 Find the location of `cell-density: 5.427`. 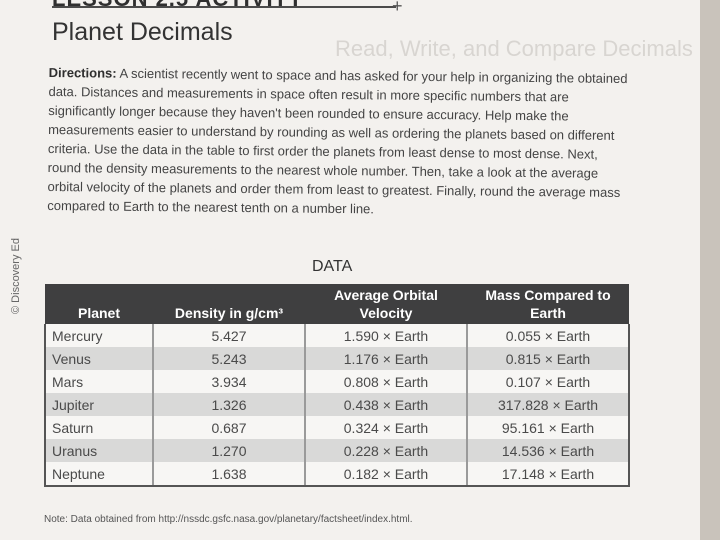

cell-density: 5.427 is located at coordinates (228, 335).